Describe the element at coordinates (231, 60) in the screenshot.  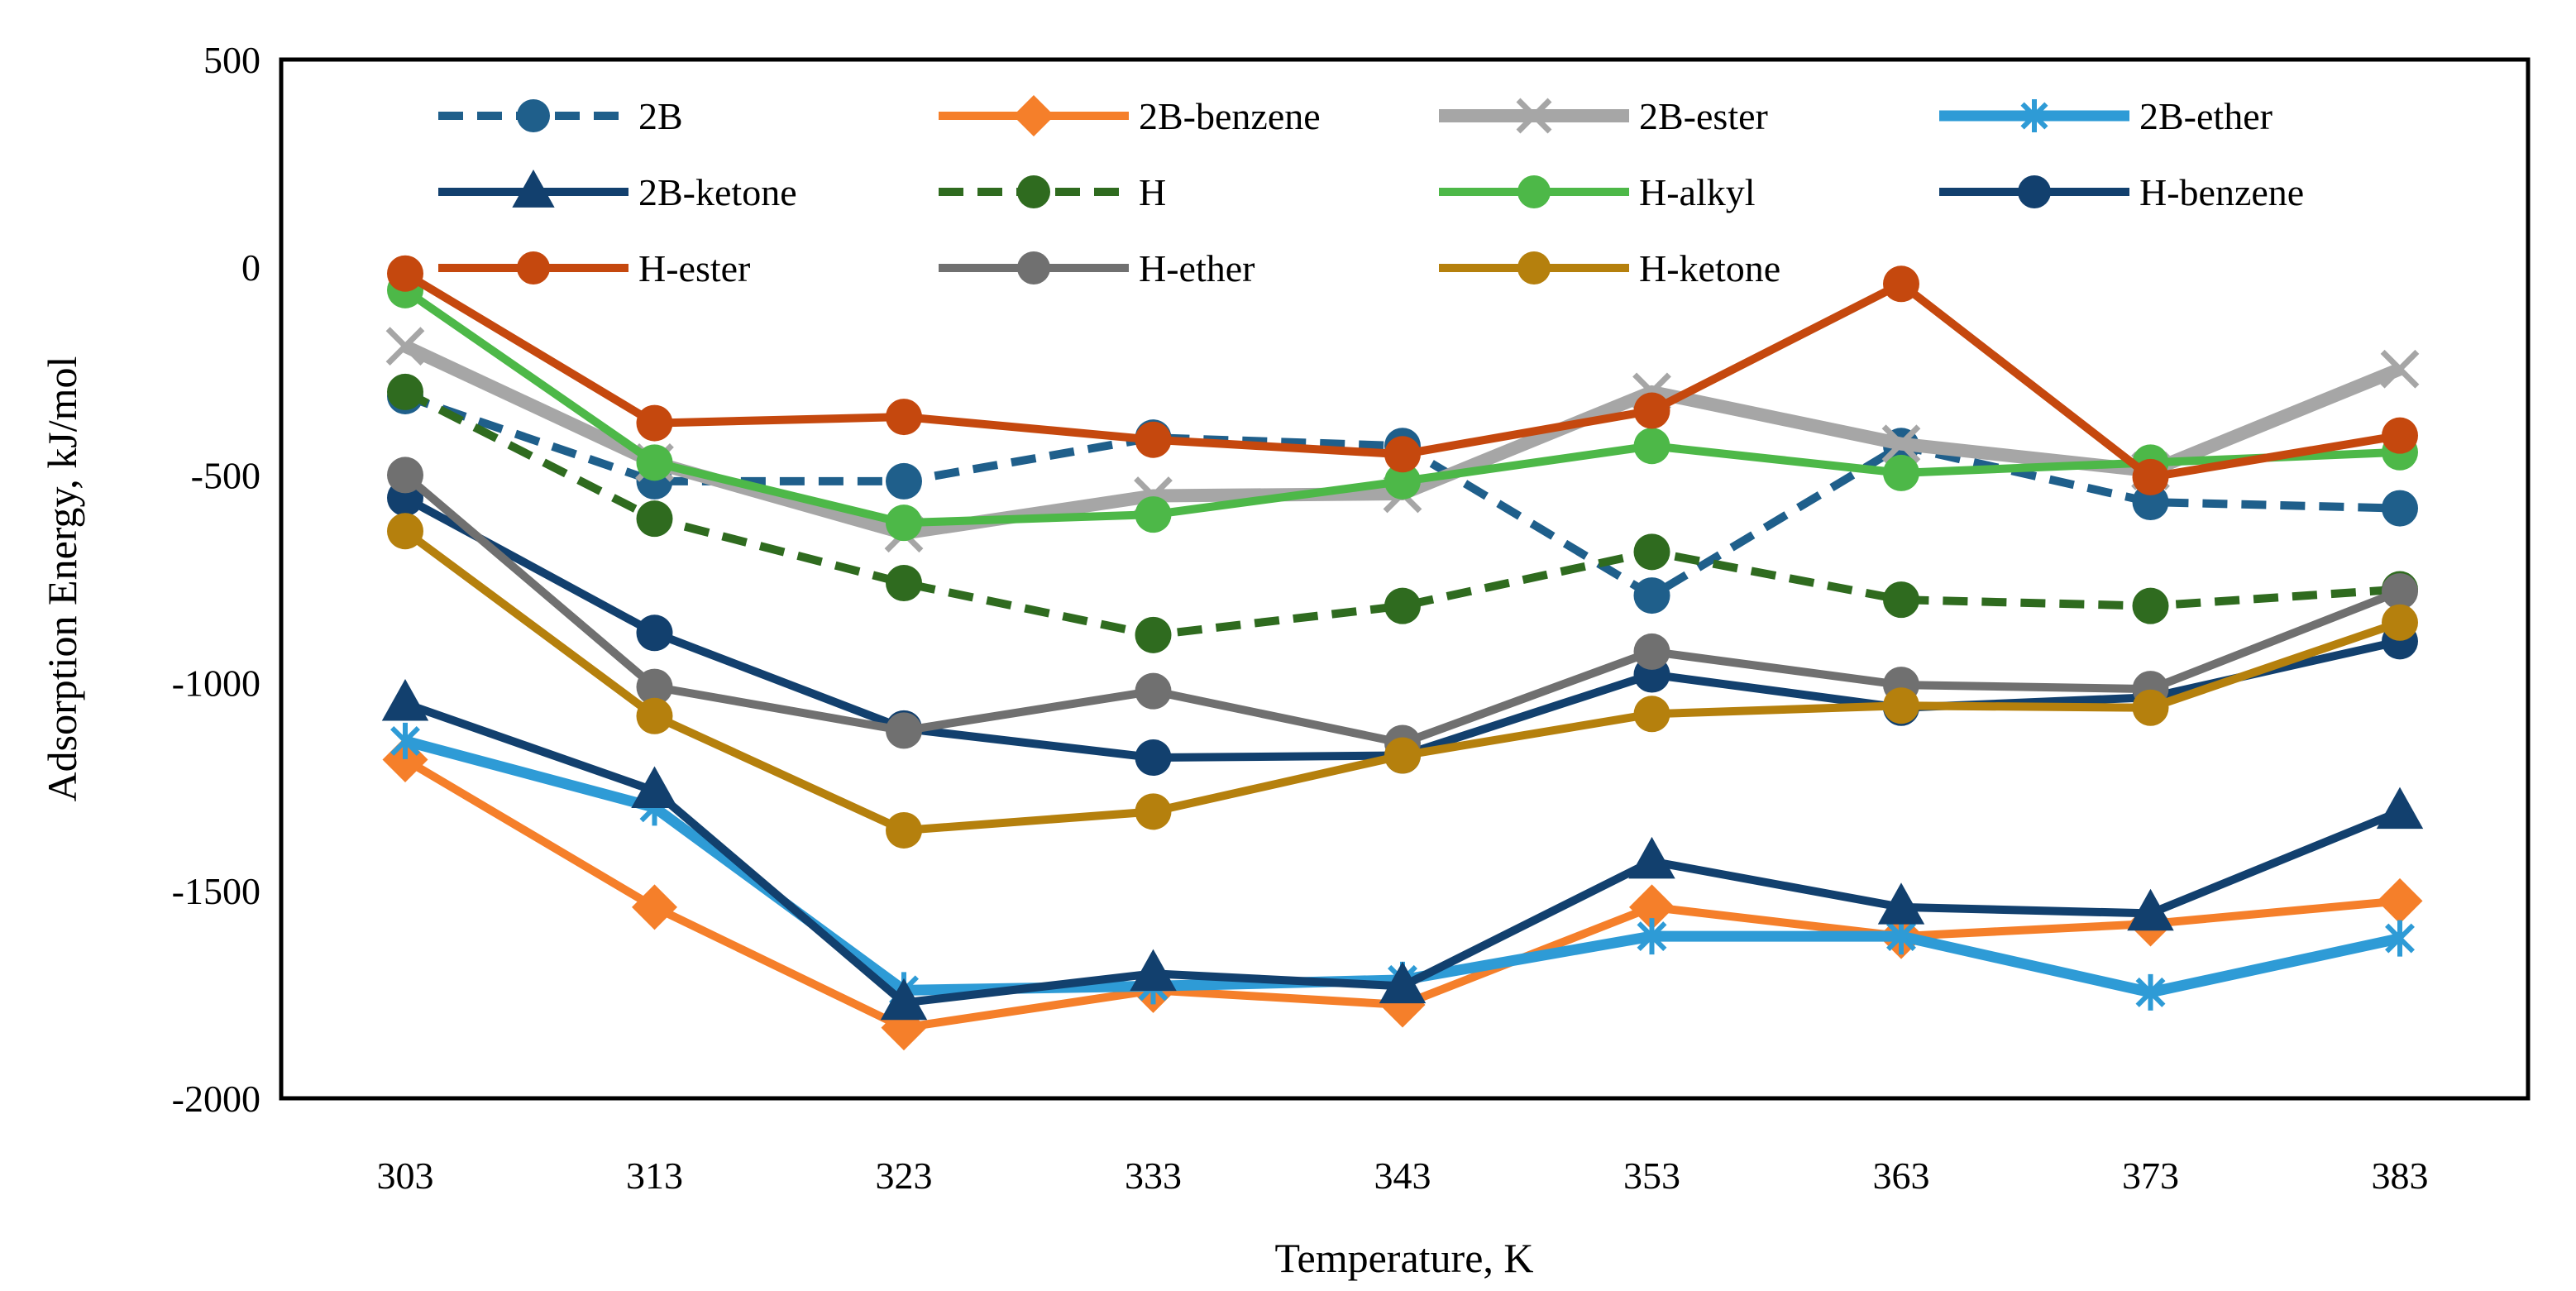
I see `y-tick-label: 500` at that location.